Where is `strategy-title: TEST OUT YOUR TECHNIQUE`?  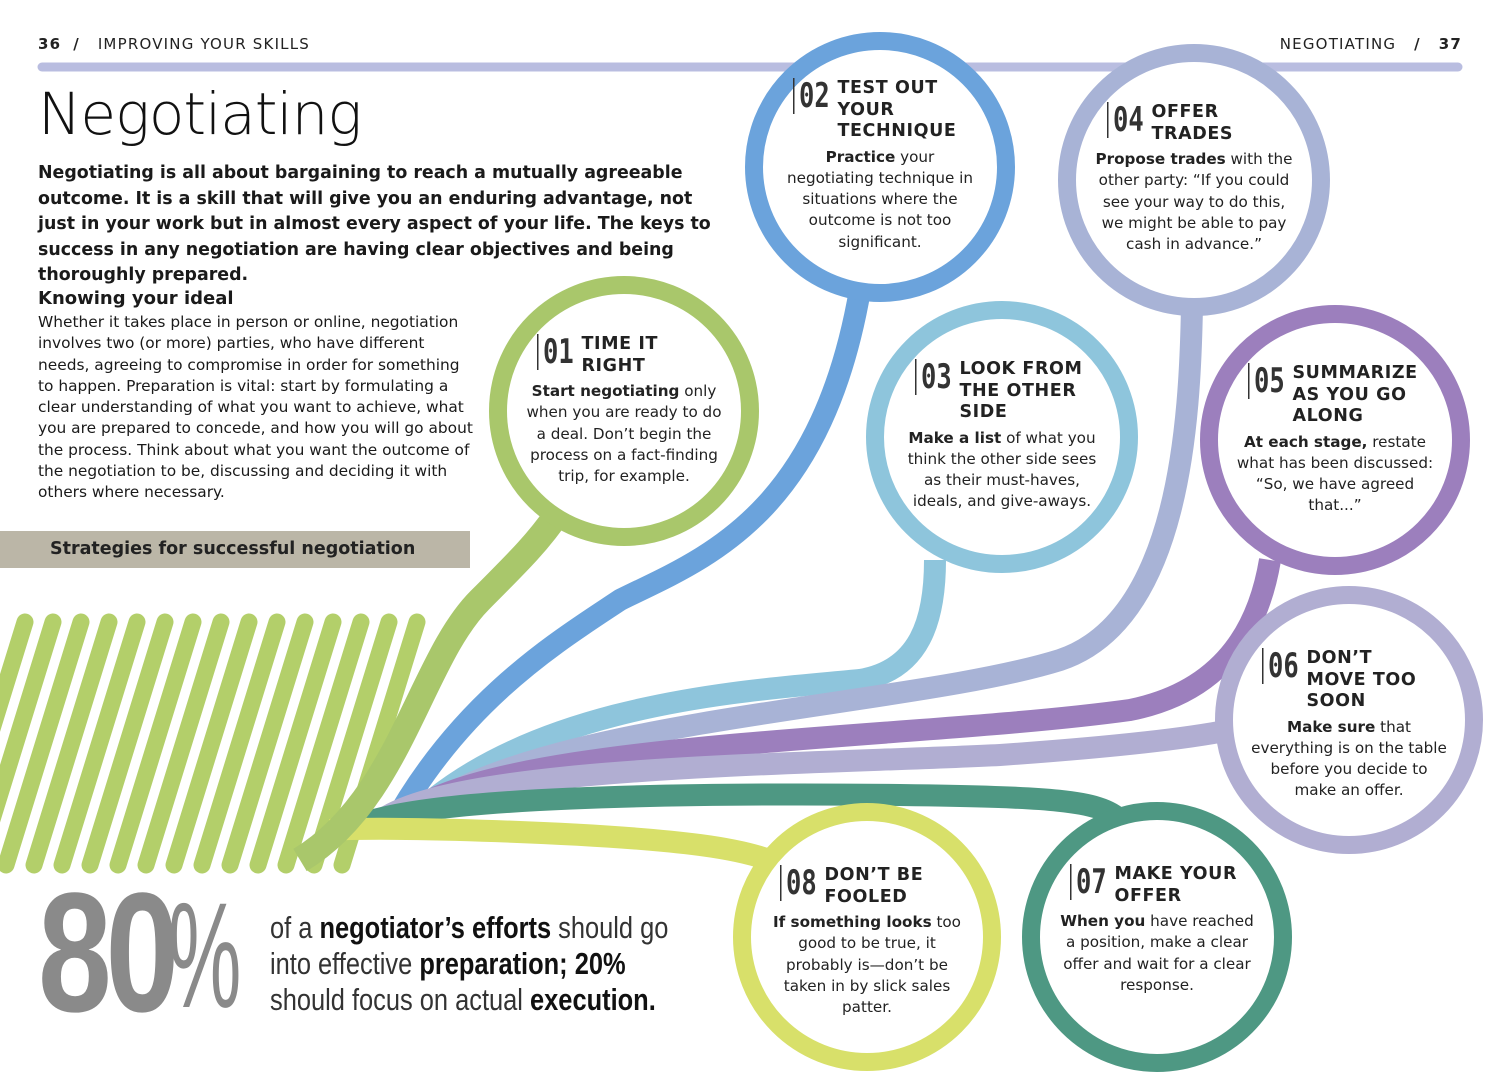 strategy-title: TEST OUT YOUR TECHNIQUE is located at coordinates (897, 109).